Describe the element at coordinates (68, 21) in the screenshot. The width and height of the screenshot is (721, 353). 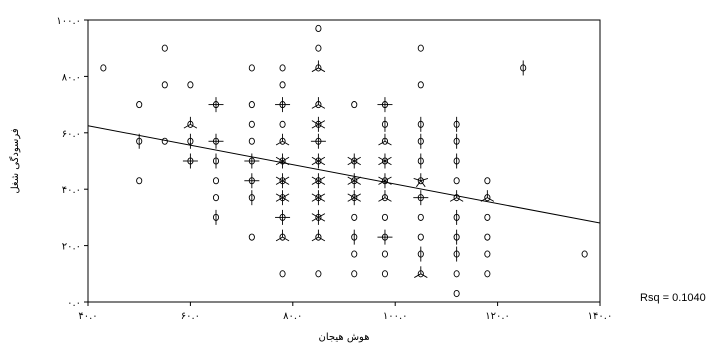
I see `y-tick-label: ۱۰۰.۰` at that location.